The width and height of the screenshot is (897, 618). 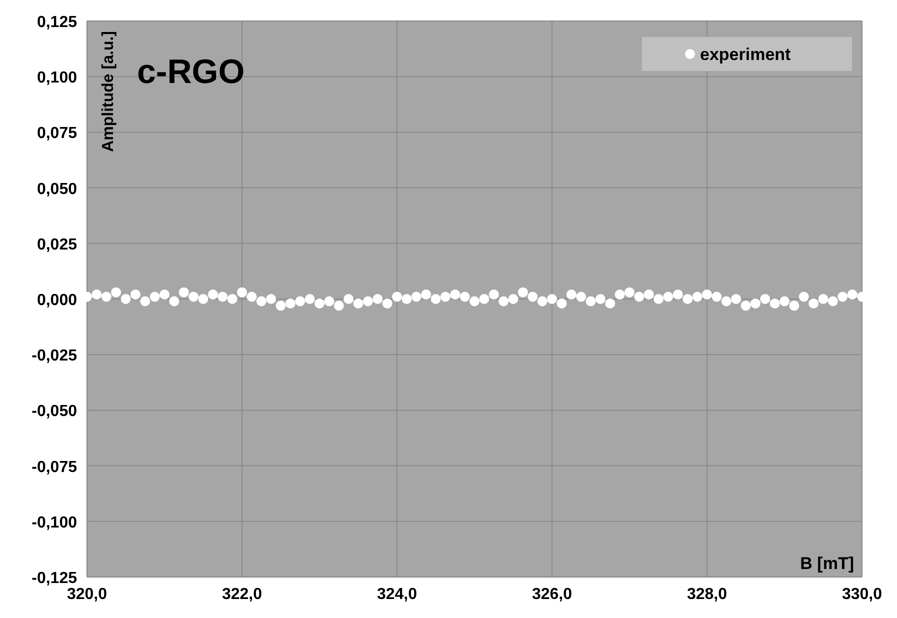 What do you see at coordinates (57, 78) in the screenshot?
I see `y-tick-label: 0,100` at bounding box center [57, 78].